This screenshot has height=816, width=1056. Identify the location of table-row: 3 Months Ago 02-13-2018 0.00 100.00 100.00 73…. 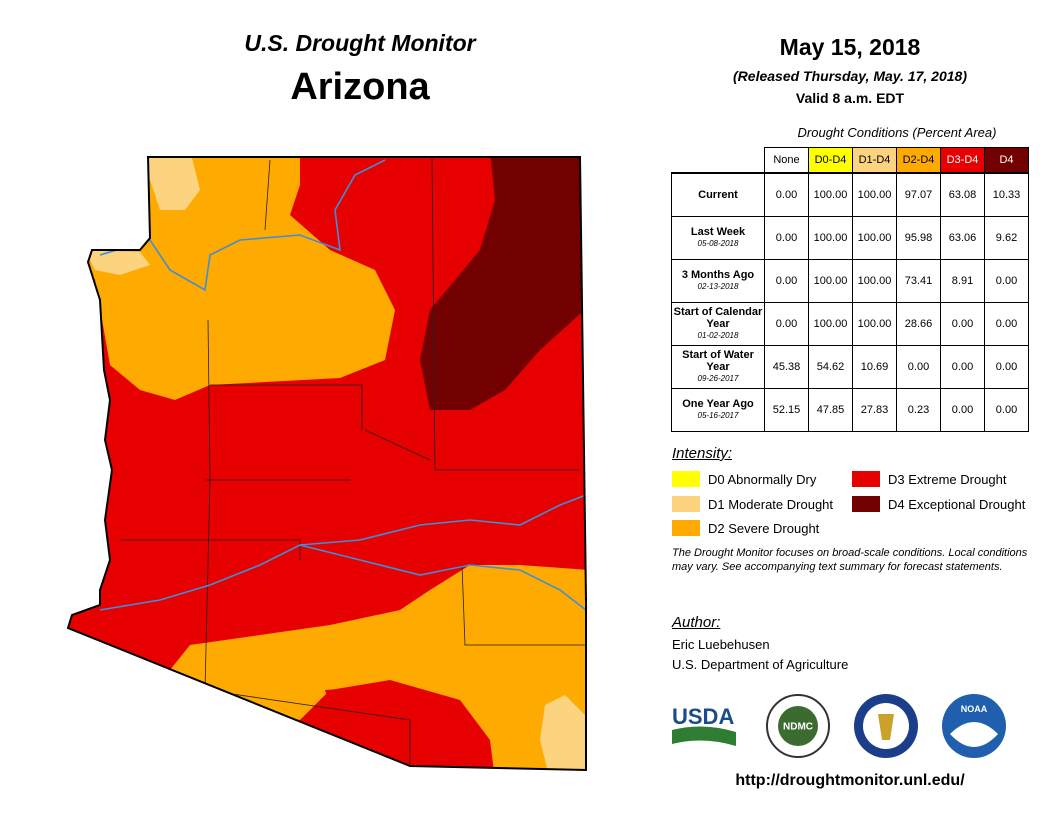
(850, 281).